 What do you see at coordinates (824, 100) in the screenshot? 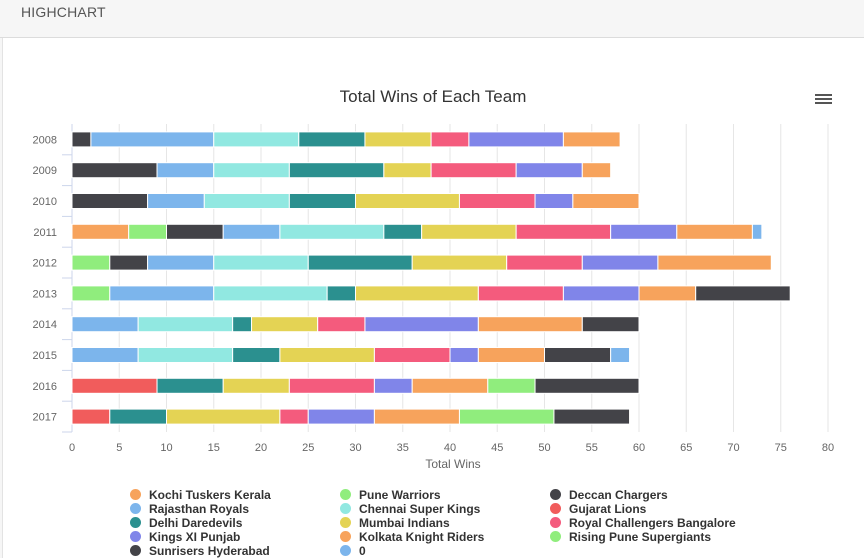
I see `hamburger-menu-icon` at bounding box center [824, 100].